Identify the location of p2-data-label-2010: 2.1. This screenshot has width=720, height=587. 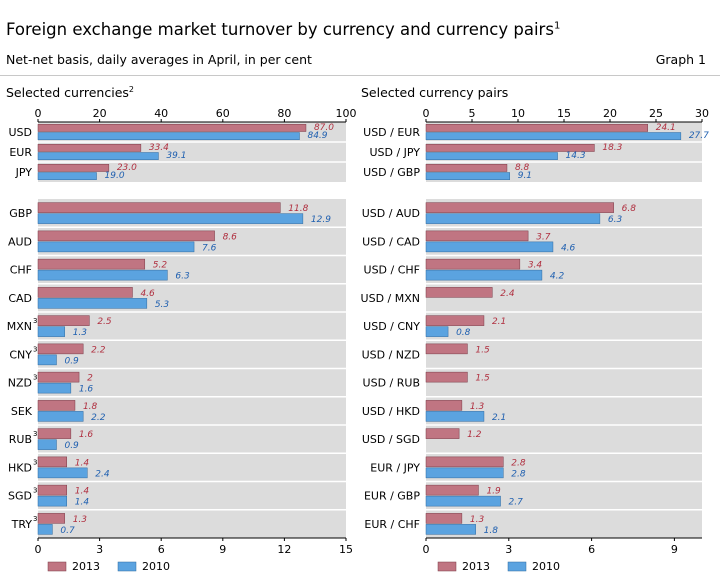
(499, 418).